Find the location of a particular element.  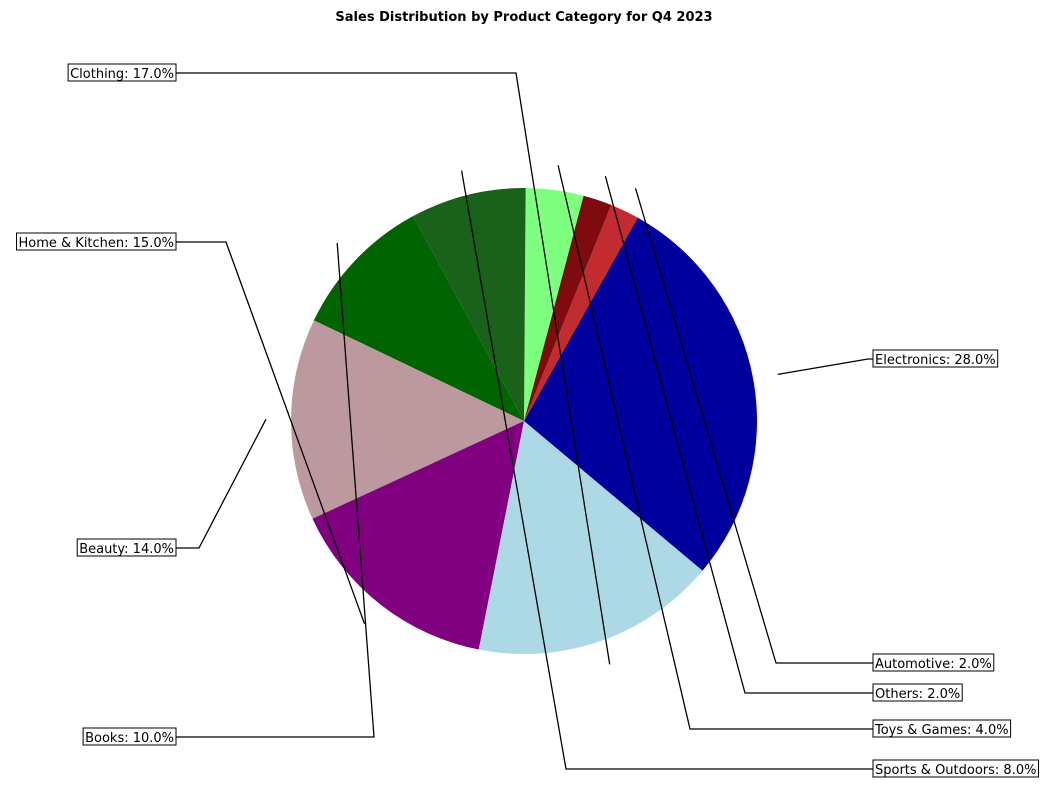

slice-label-text-automotive: Automotive: 2.0% is located at coordinates (933, 664).